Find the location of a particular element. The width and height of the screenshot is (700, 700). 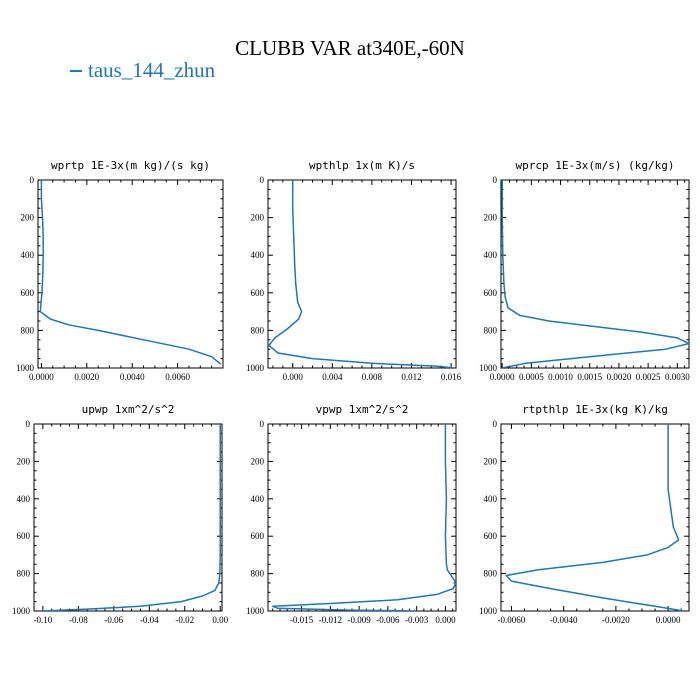

legend-line-swatch is located at coordinates (76, 71).